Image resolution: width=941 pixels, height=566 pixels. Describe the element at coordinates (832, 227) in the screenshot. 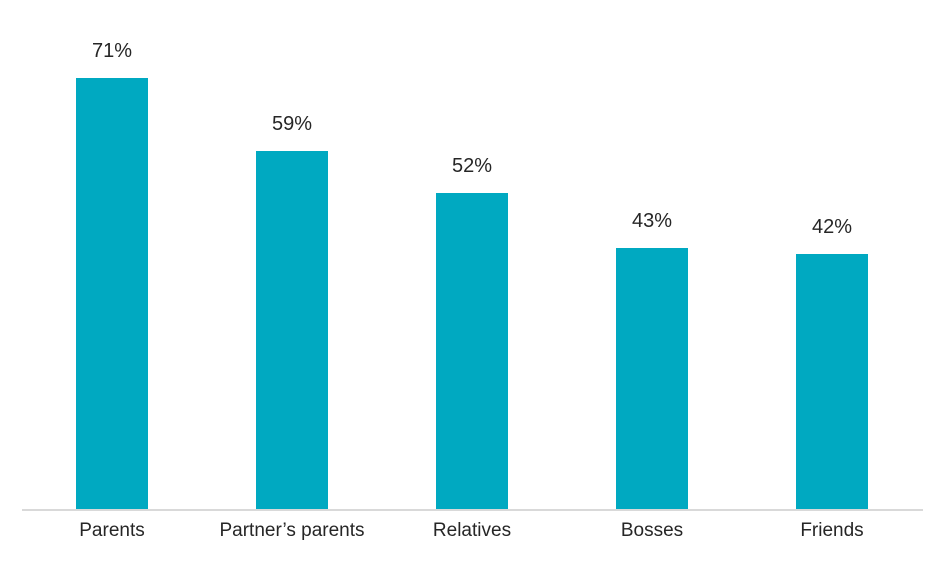

I see `bar-value-label: 42%` at that location.